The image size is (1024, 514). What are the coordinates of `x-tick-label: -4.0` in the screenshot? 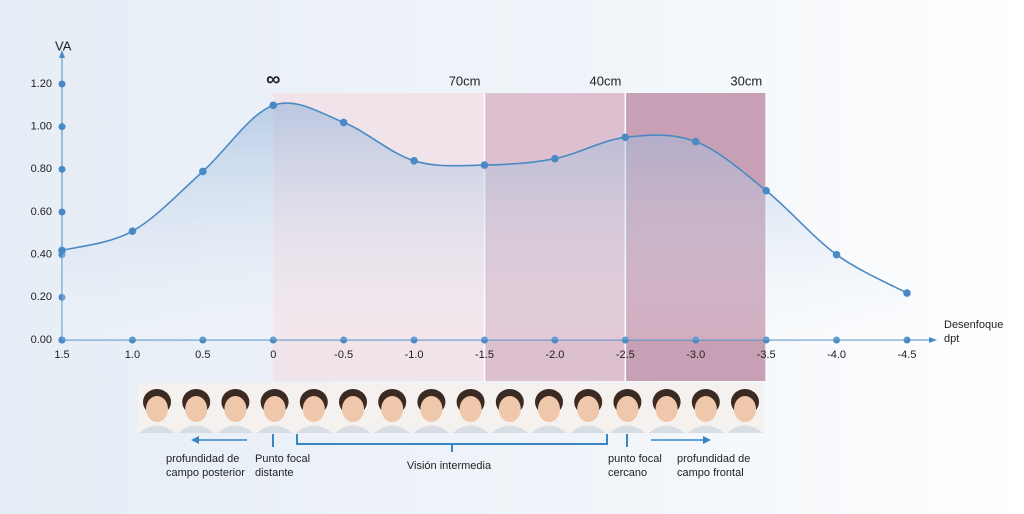 It's located at (836, 355).